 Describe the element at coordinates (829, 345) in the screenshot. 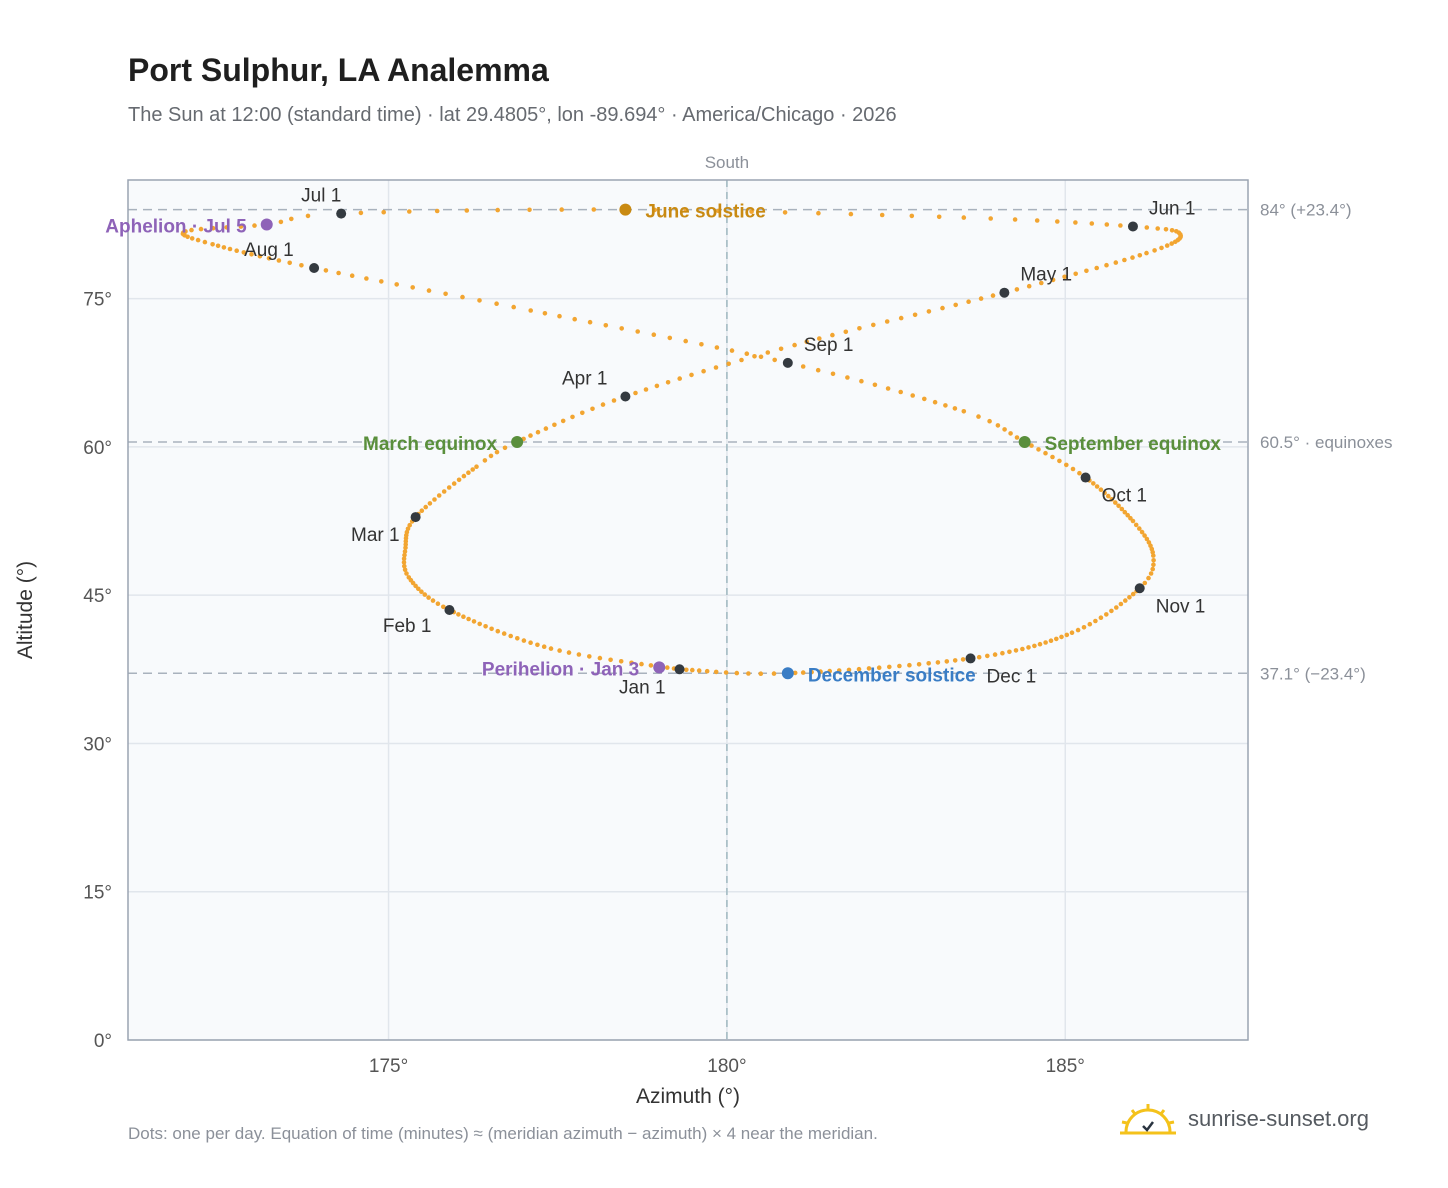

I see `month-marker-label: Sep 1` at that location.